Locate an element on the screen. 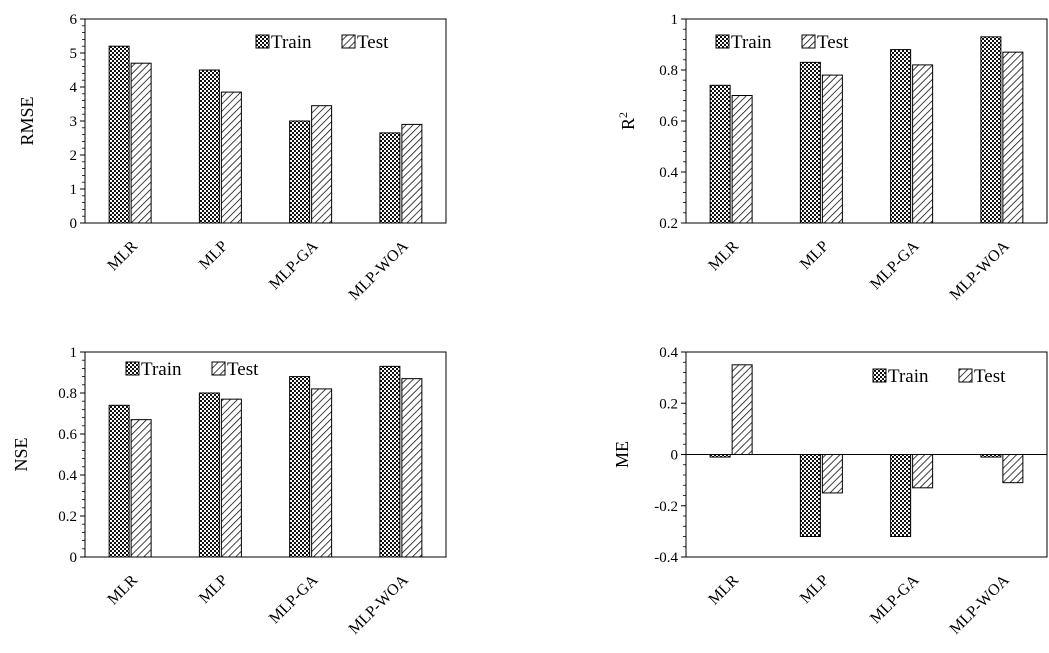 The height and width of the screenshot is (653, 1049). y-tick-label: 2 is located at coordinates (74, 156).